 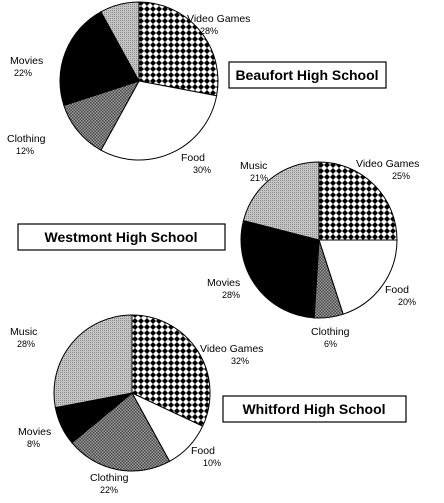 I want to click on slice-pct-video-games: 28%, so click(x=209, y=31).